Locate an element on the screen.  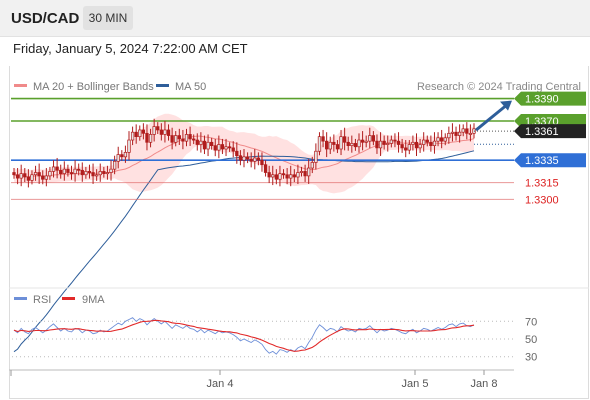
rsi-line is located at coordinates (244, 336).